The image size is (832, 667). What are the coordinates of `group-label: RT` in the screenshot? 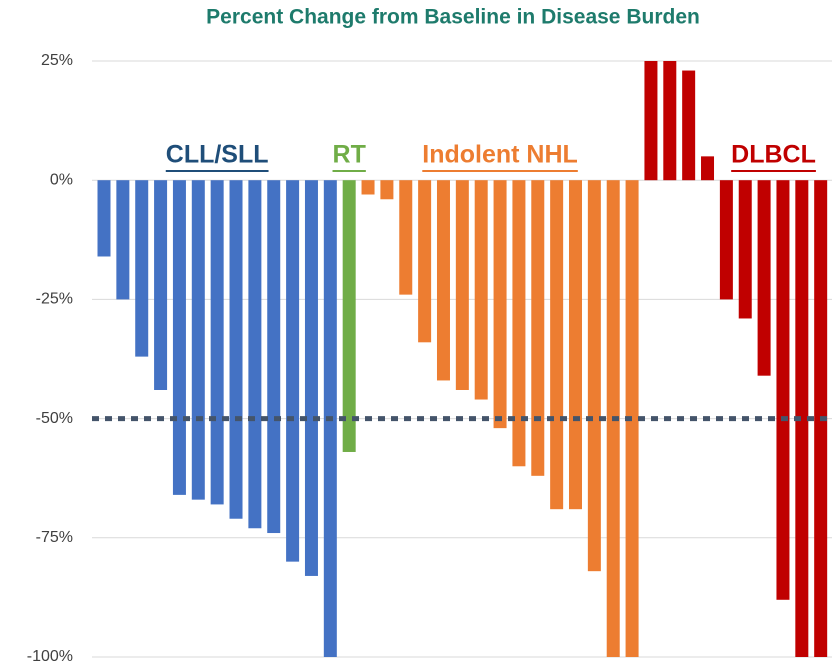 It's located at (349, 155).